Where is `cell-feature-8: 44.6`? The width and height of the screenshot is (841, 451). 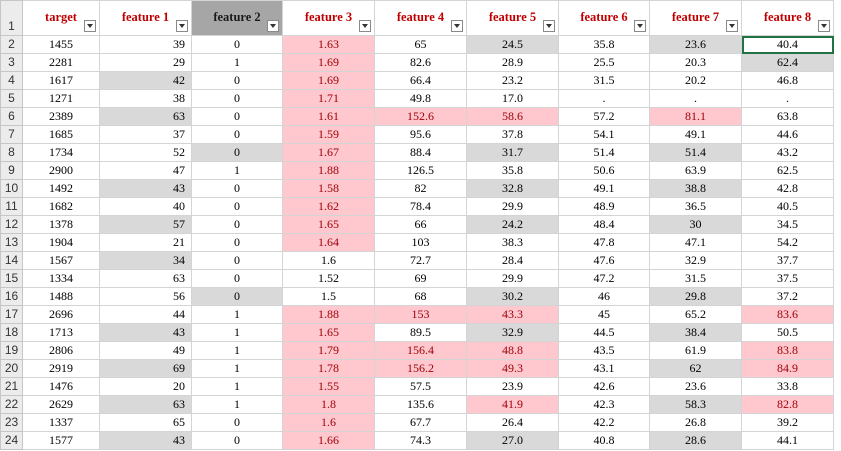 cell-feature-8: 44.6 is located at coordinates (787, 134).